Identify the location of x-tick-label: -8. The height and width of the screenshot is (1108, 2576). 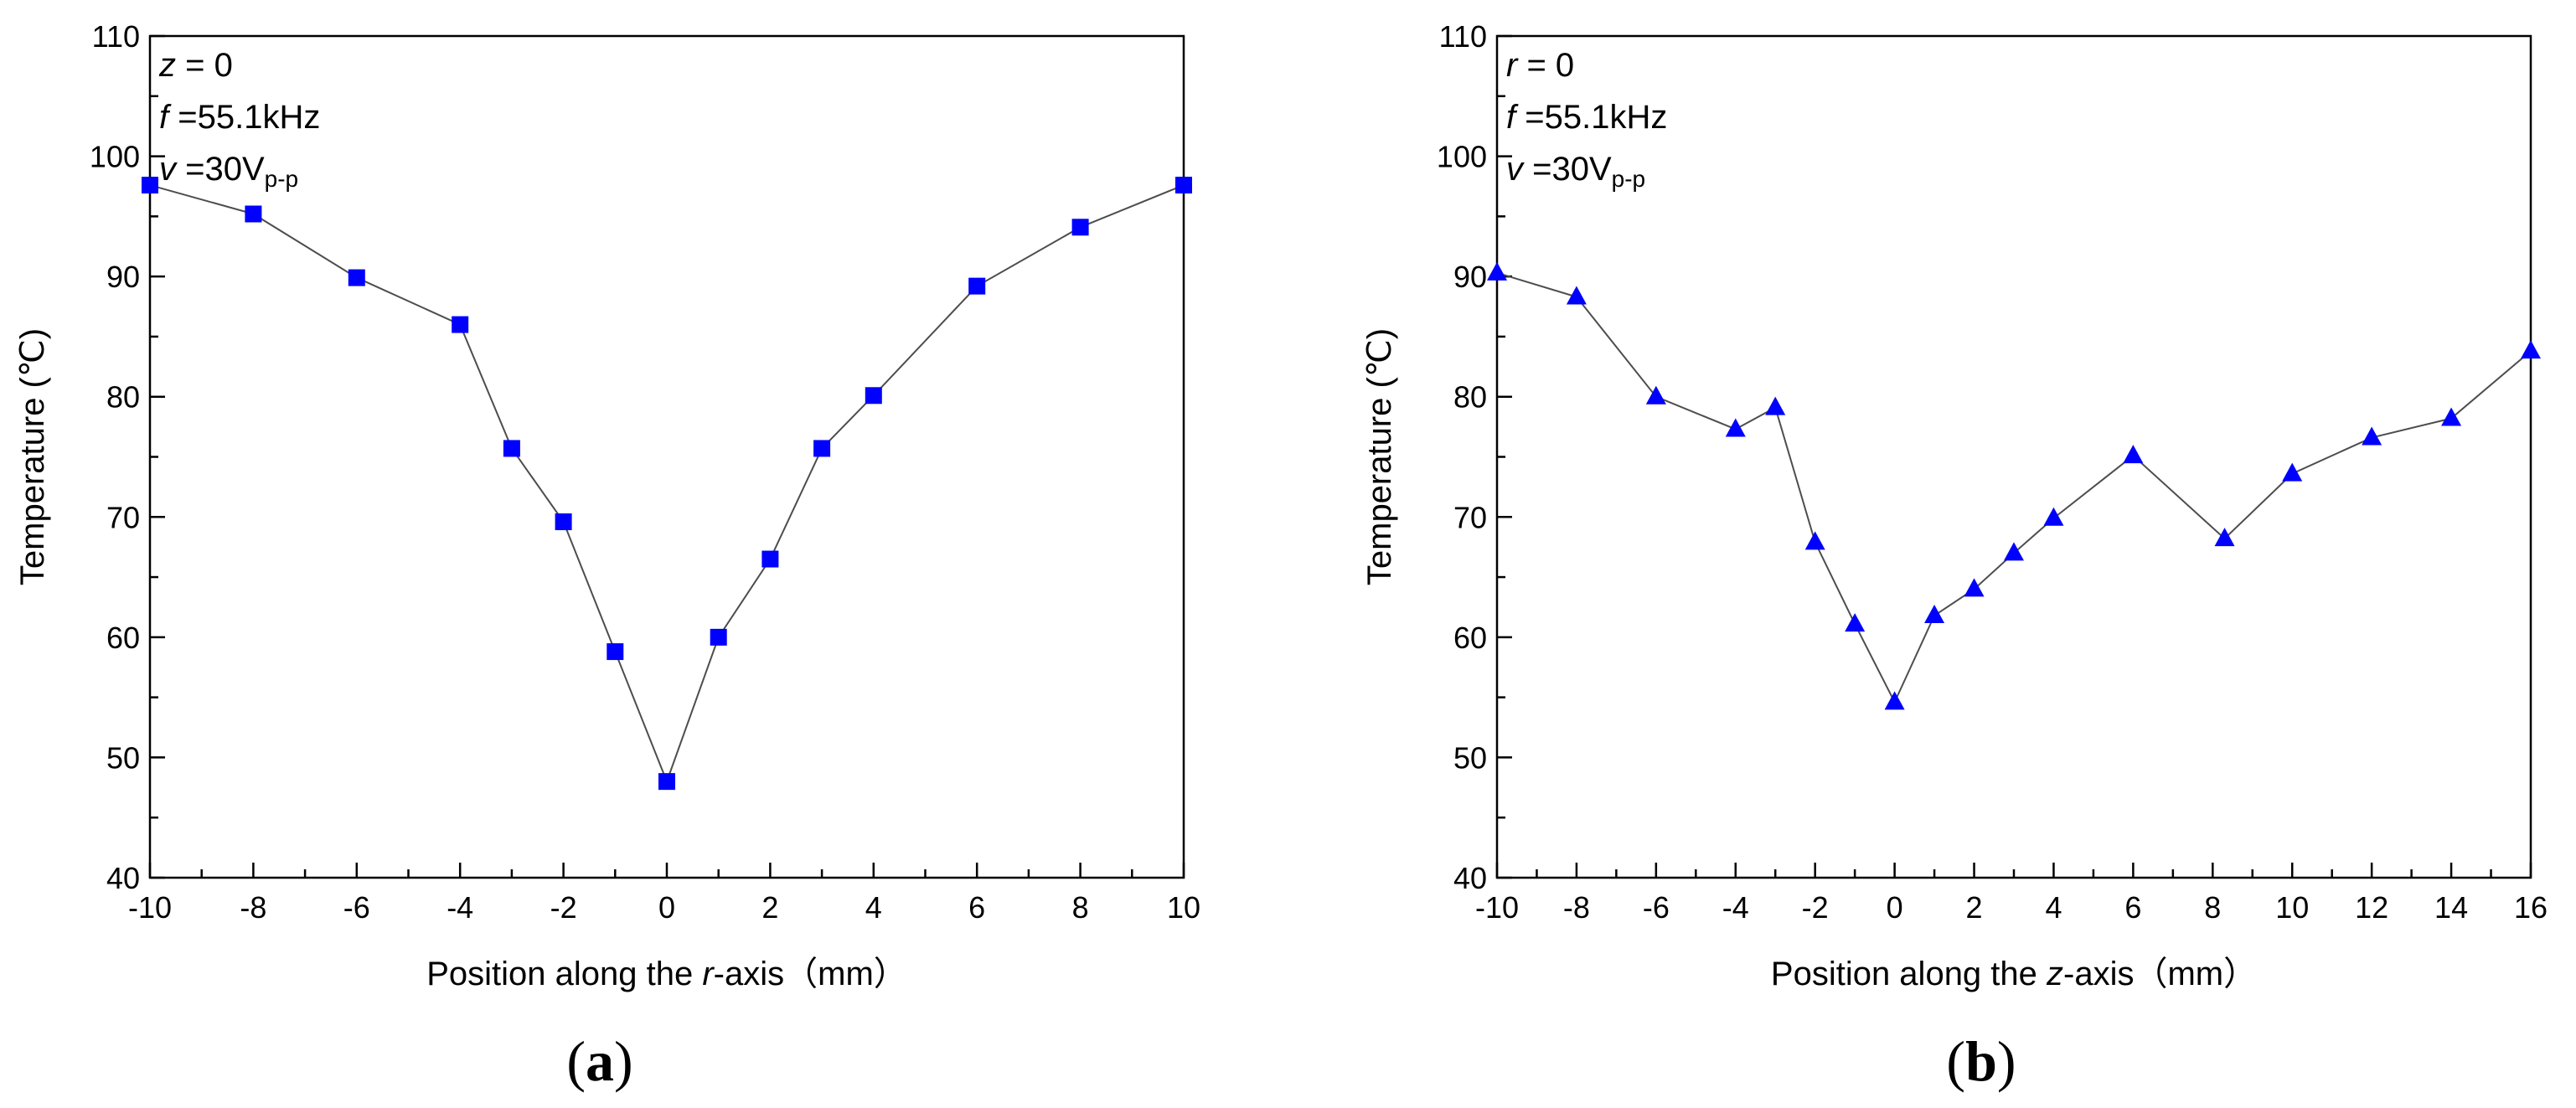
(253, 908).